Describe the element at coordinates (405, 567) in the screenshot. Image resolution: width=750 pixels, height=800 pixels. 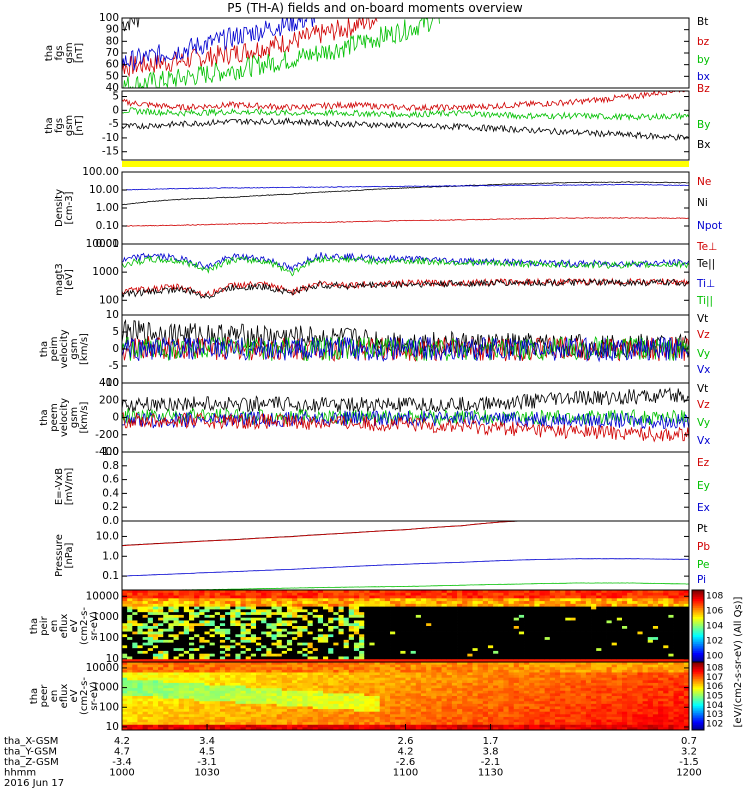
I see `series-pi-line` at that location.